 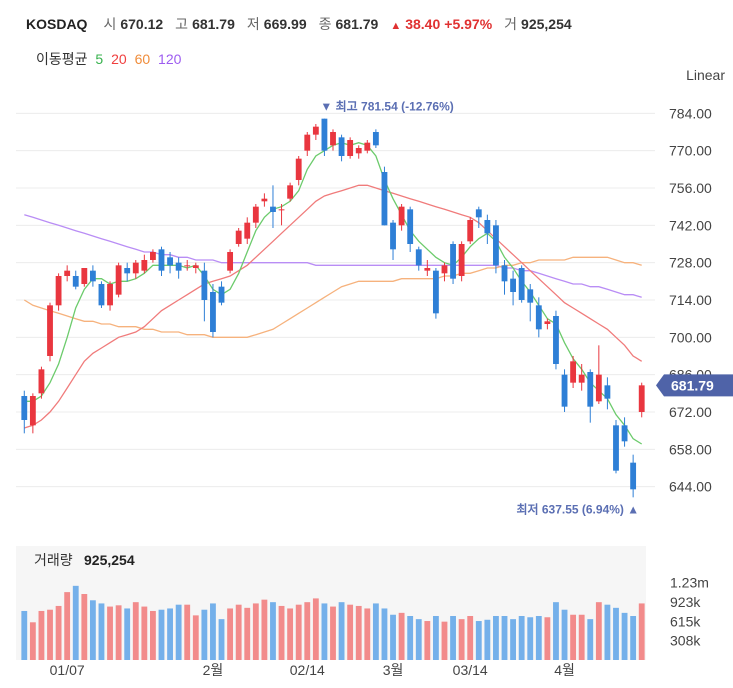 What do you see at coordinates (119, 59) in the screenshot?
I see `ma-legend-20: 20` at bounding box center [119, 59].